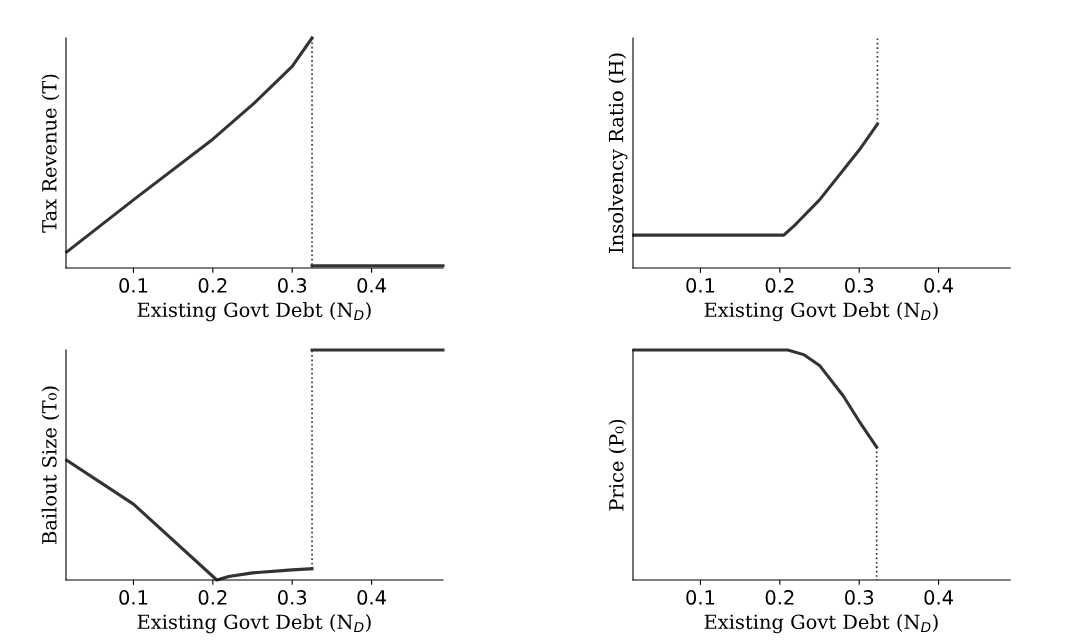 This screenshot has height=644, width=1072. What do you see at coordinates (617, 465) in the screenshot?
I see `y-axis-title: Price (P₀)` at bounding box center [617, 465].